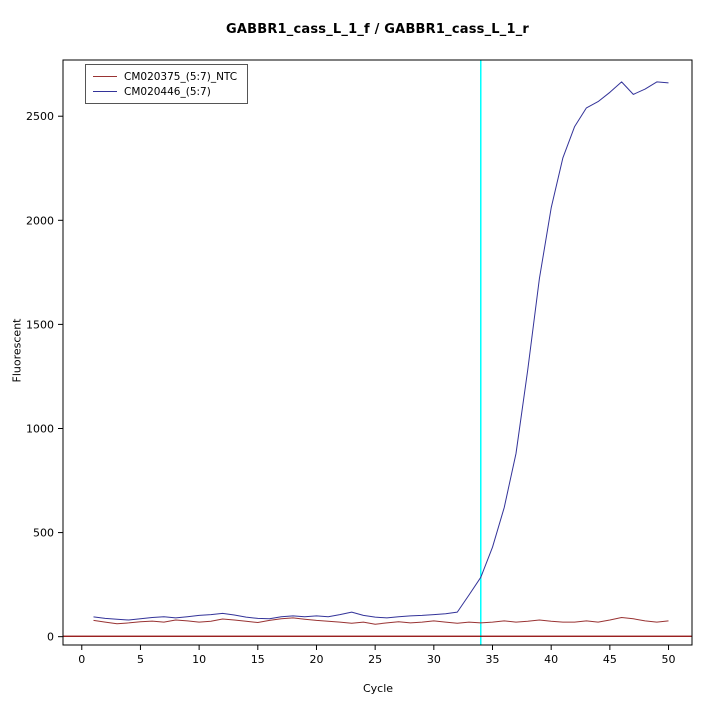  Describe the element at coordinates (40, 220) in the screenshot. I see `y-tick-label: 2000` at that location.